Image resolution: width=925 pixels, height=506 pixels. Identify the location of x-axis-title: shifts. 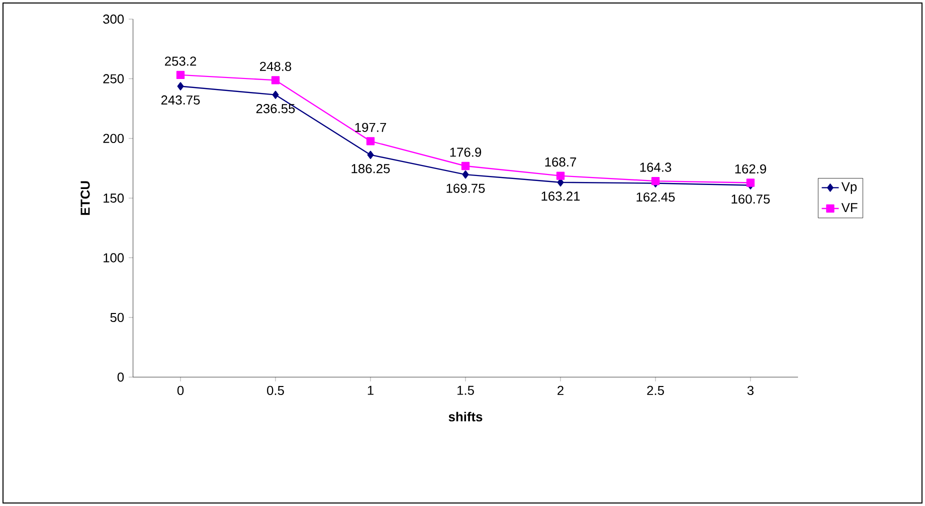
(465, 417).